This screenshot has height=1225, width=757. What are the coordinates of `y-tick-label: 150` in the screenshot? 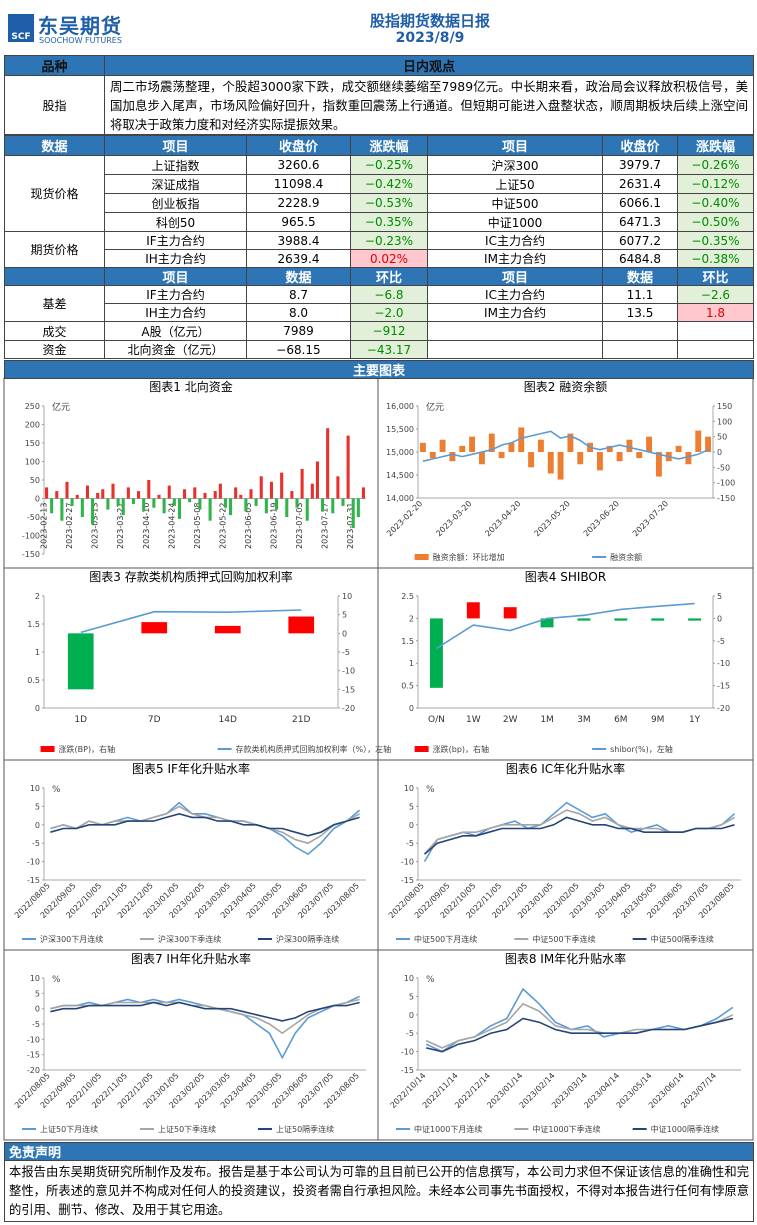 It's located at (32, 443).